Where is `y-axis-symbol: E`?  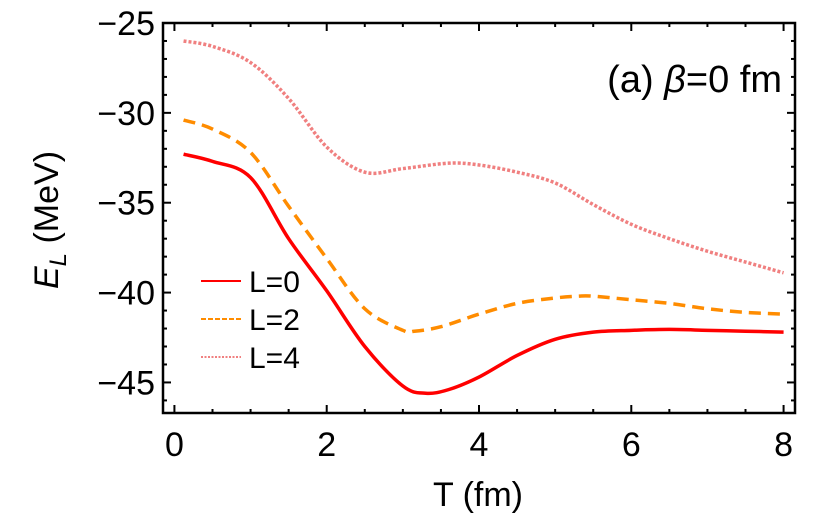 y-axis-symbol: E is located at coordinates (47, 277).